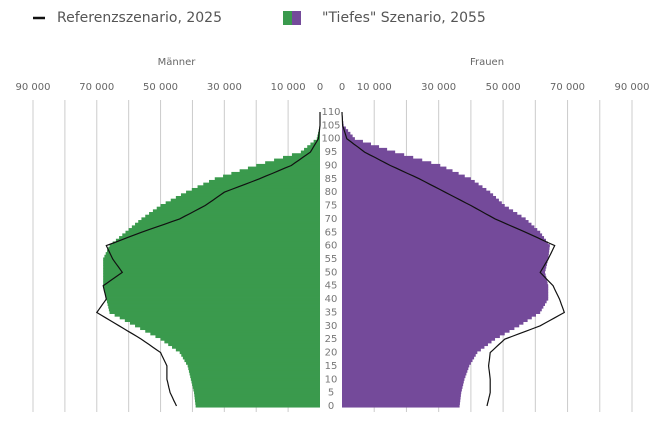  What do you see at coordinates (330, 139) in the screenshot?
I see `age-label: 100` at bounding box center [330, 139].